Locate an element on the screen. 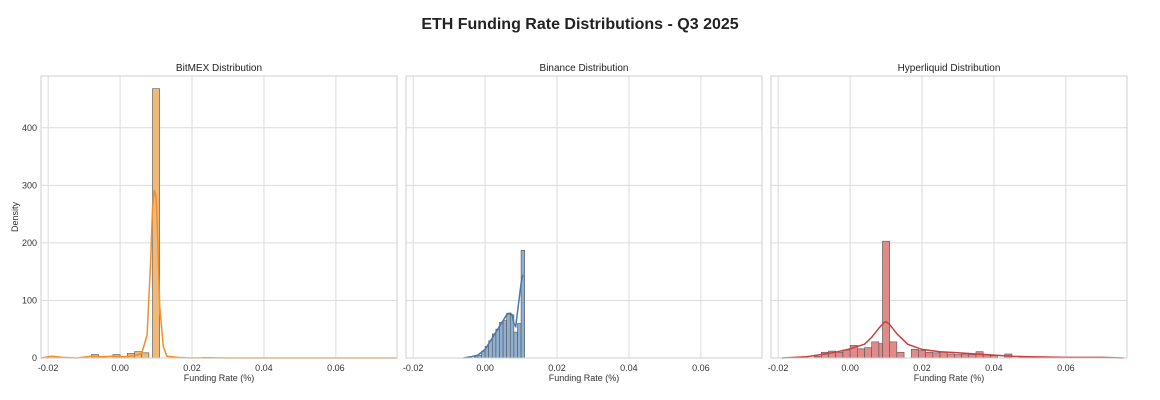  y-tick-label: 200 is located at coordinates (29, 243).